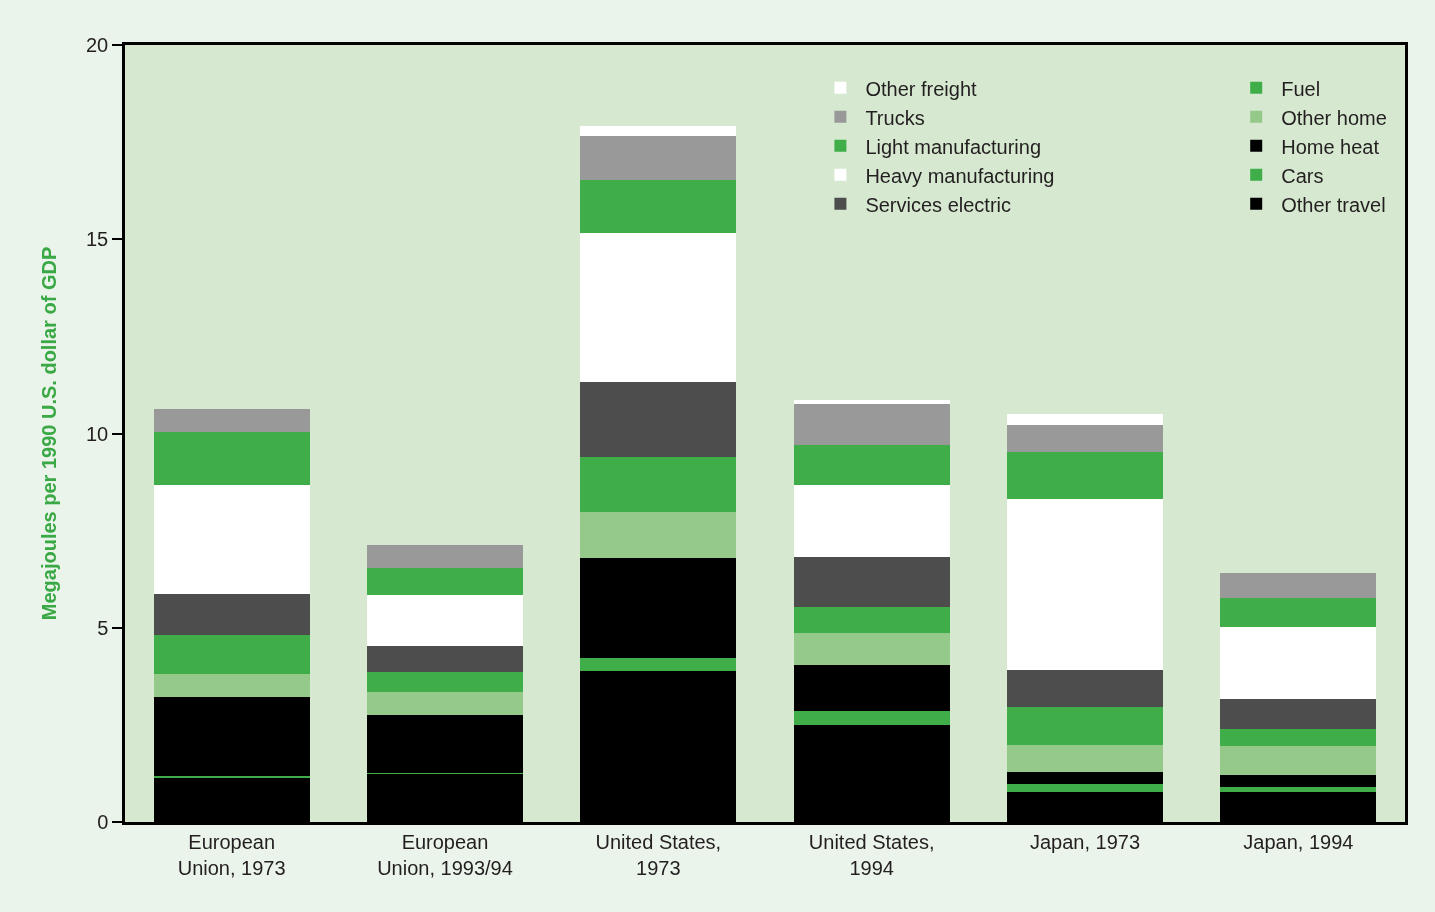  I want to click on x-tick-label: United States, 1973, so click(658, 854).